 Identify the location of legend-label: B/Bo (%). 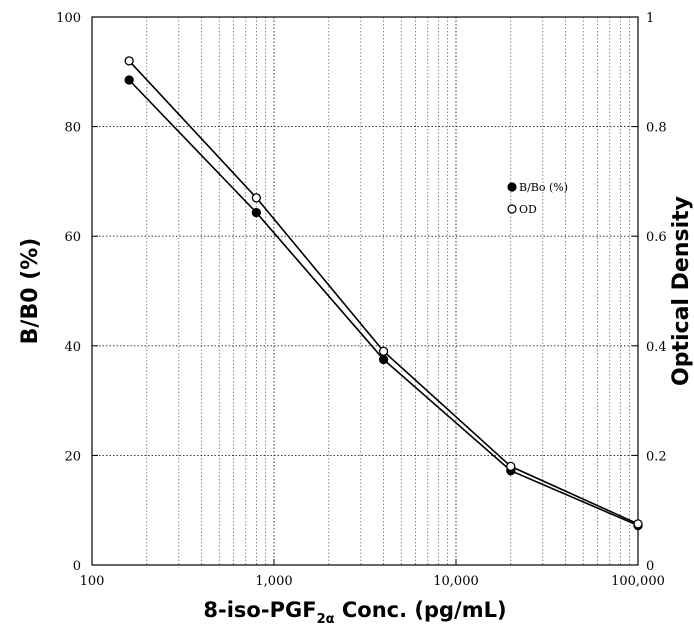
(543, 187).